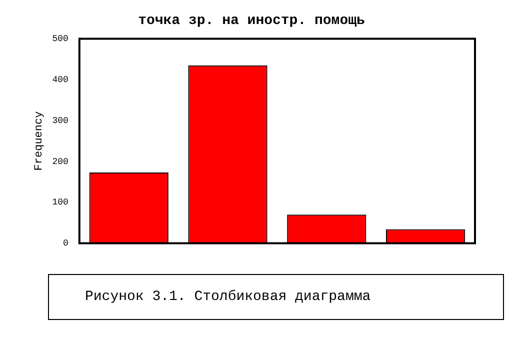 This screenshot has height=352, width=523. Describe the element at coordinates (60, 121) in the screenshot. I see `y-tick-label: 300` at that location.